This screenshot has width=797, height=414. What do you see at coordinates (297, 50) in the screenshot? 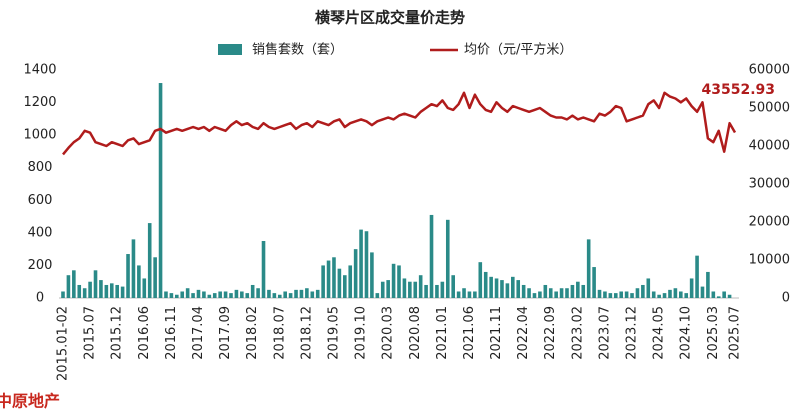
I see `legend-label: 销售套数（套）` at bounding box center [297, 50].